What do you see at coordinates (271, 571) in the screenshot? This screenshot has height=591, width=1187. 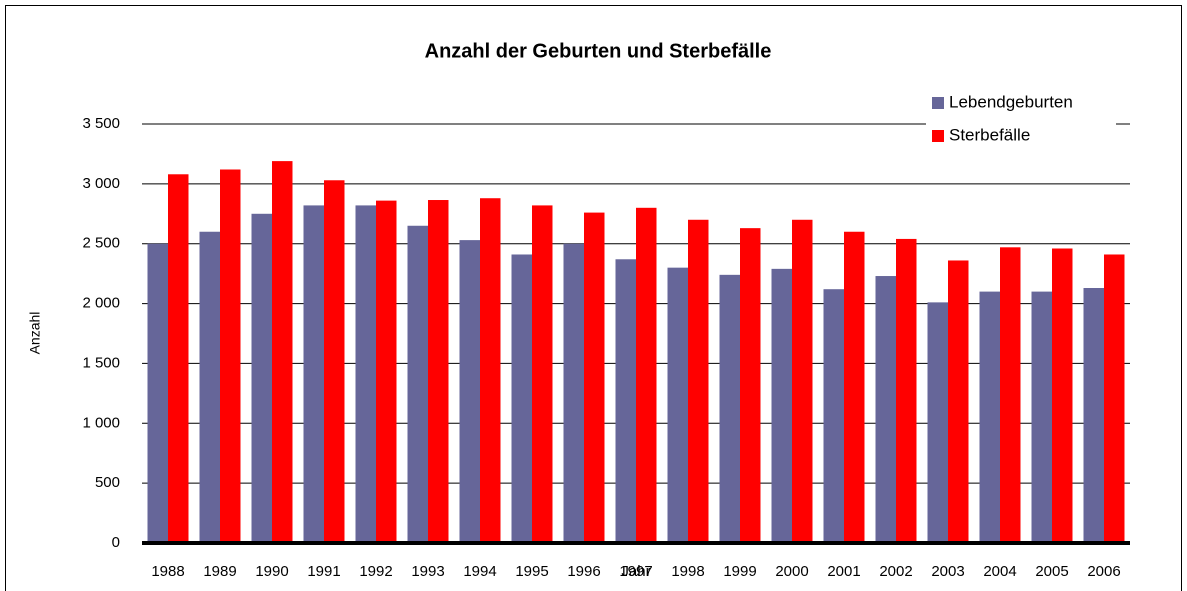 I see `x-tick-label: 1990` at bounding box center [271, 571].